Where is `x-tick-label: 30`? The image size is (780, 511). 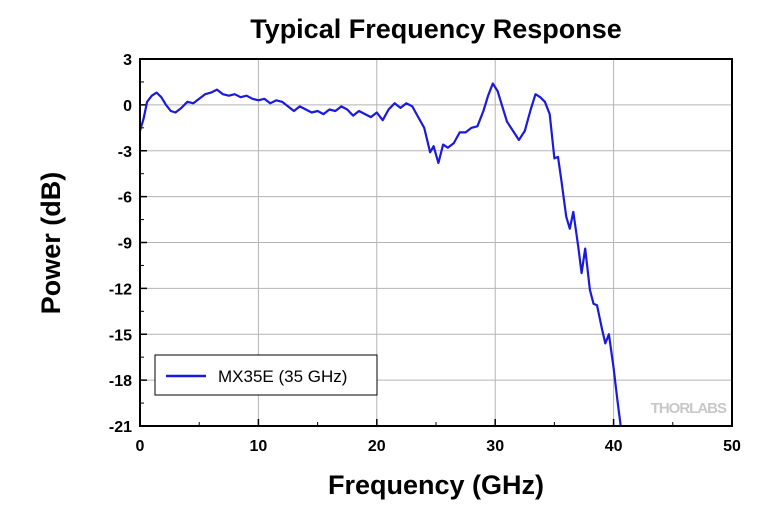
x-tick-label: 30 is located at coordinates (495, 446).